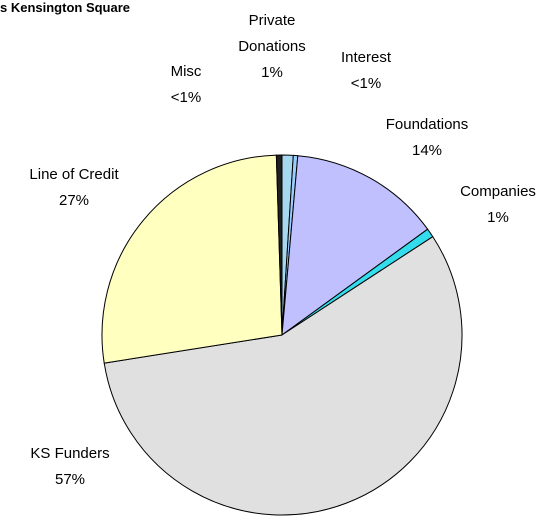 Image resolution: width=558 pixels, height=522 pixels. What do you see at coordinates (366, 71) in the screenshot?
I see `slice-label: Interest <1%` at bounding box center [366, 71].